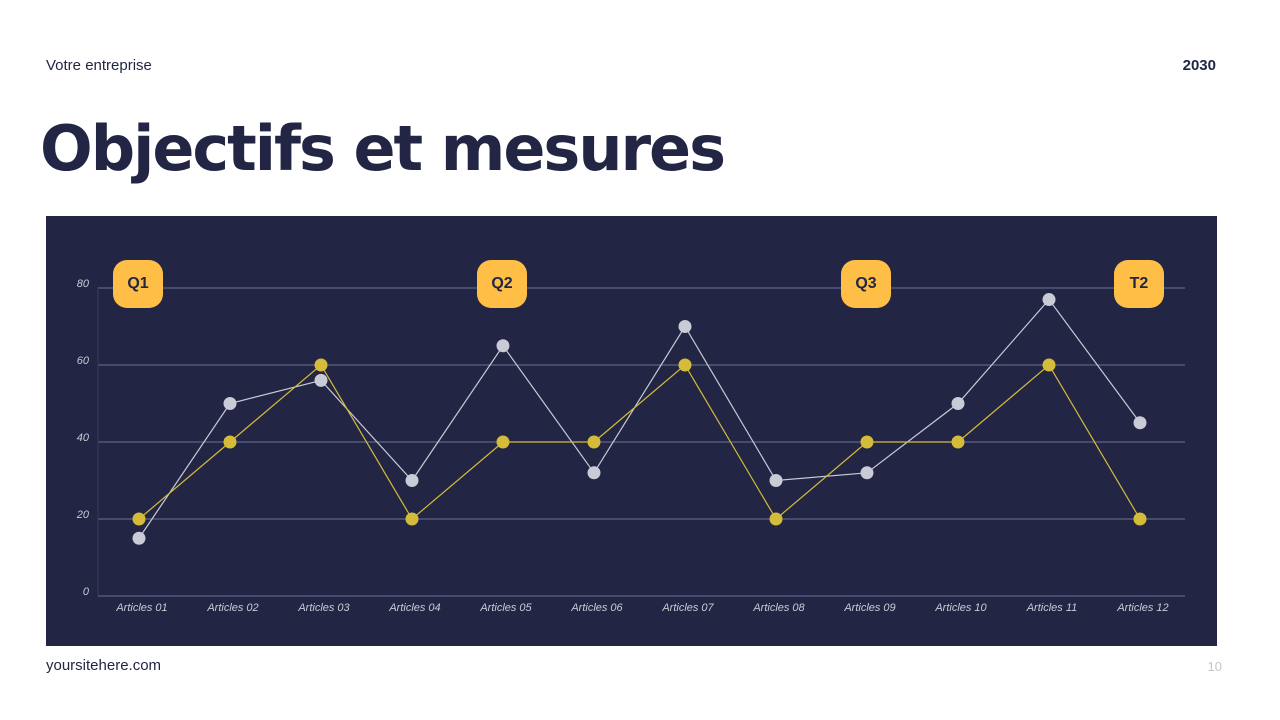 This screenshot has height=720, width=1280. I want to click on x-tick-label: Articles 04, so click(414, 608).